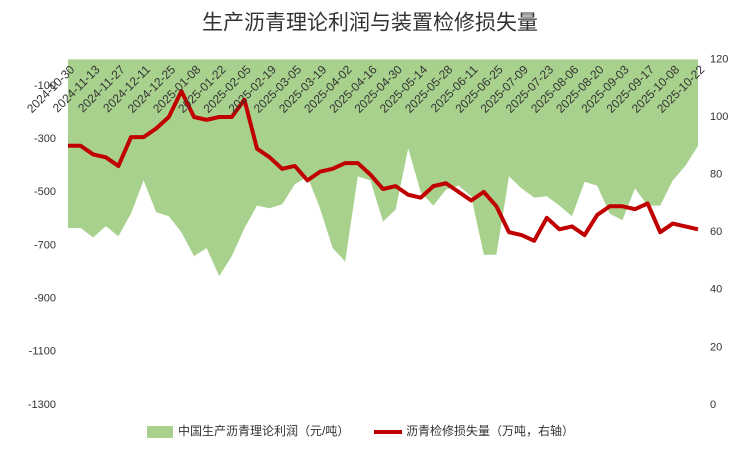 This screenshot has height=459, width=740. Describe the element at coordinates (719, 117) in the screenshot. I see `y2-tick-label: 100` at that location.